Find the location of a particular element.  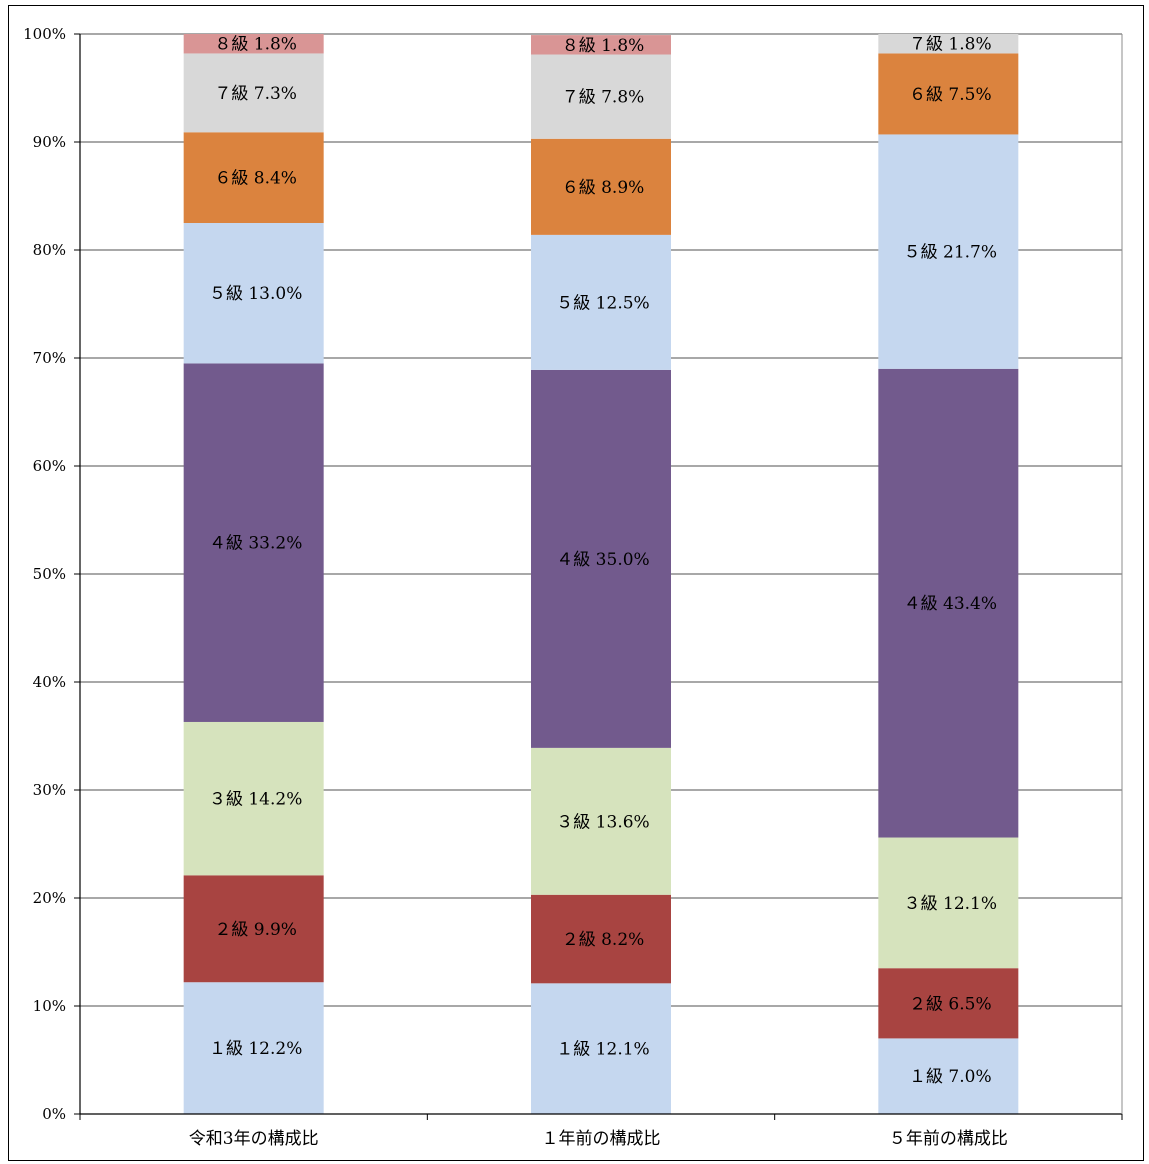

data-label: ６級 7.5% is located at coordinates (950, 95).